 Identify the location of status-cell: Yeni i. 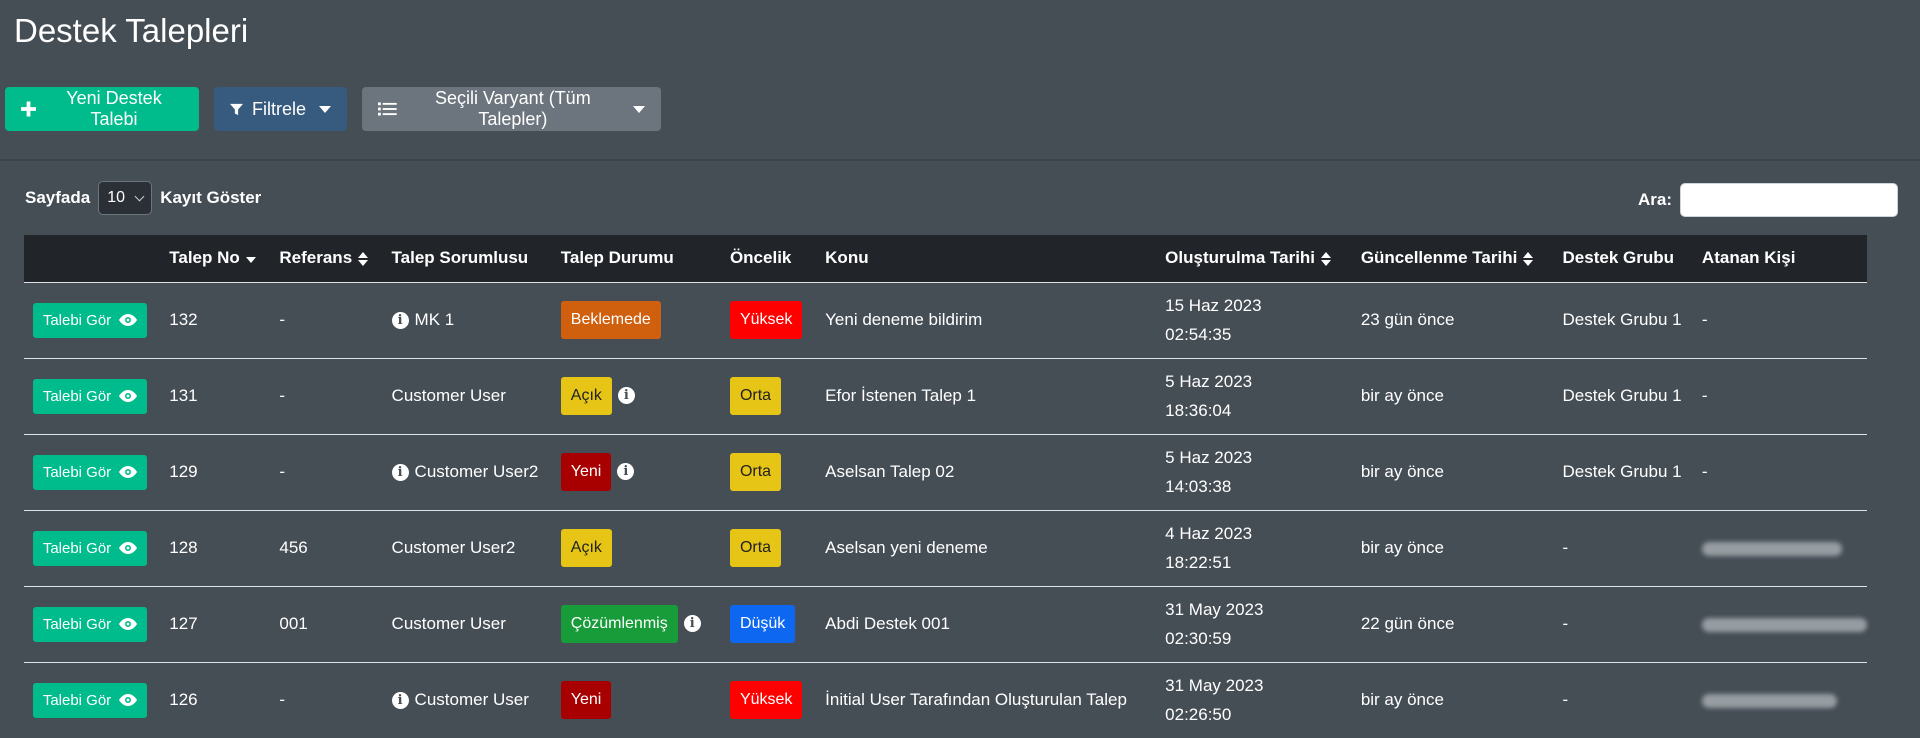
(645, 471).